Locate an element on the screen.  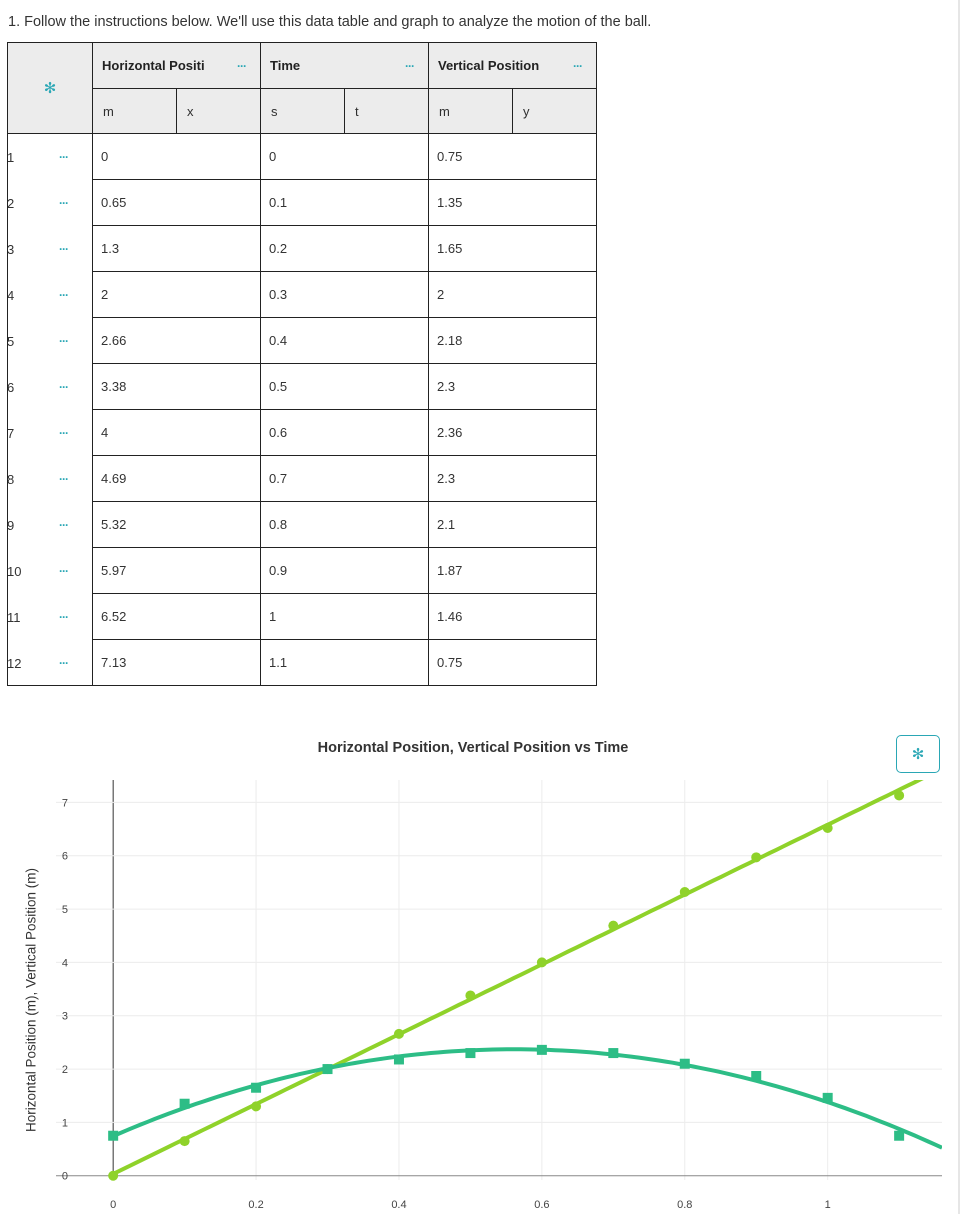
table-cell-x: 0.65 is located at coordinates (177, 203).